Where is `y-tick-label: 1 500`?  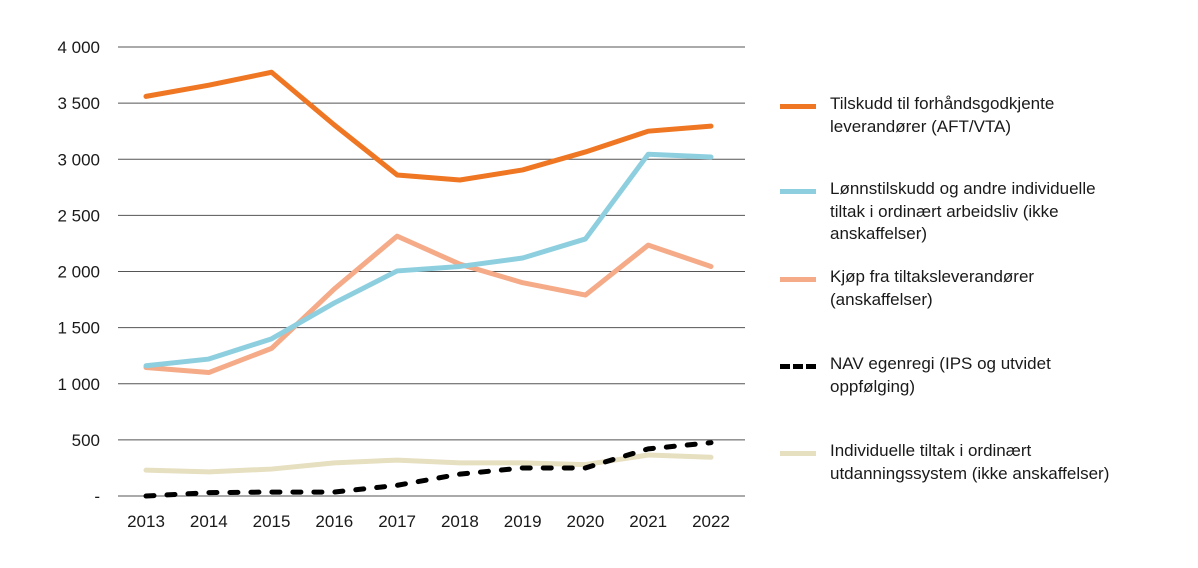
y-tick-label: 1 500 is located at coordinates (78, 328).